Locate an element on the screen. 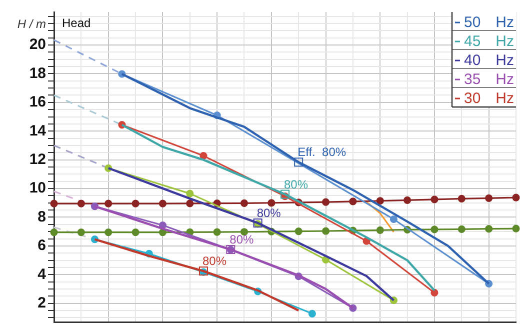 The image size is (531, 334). y-tick-label: 8 is located at coordinates (42, 217).